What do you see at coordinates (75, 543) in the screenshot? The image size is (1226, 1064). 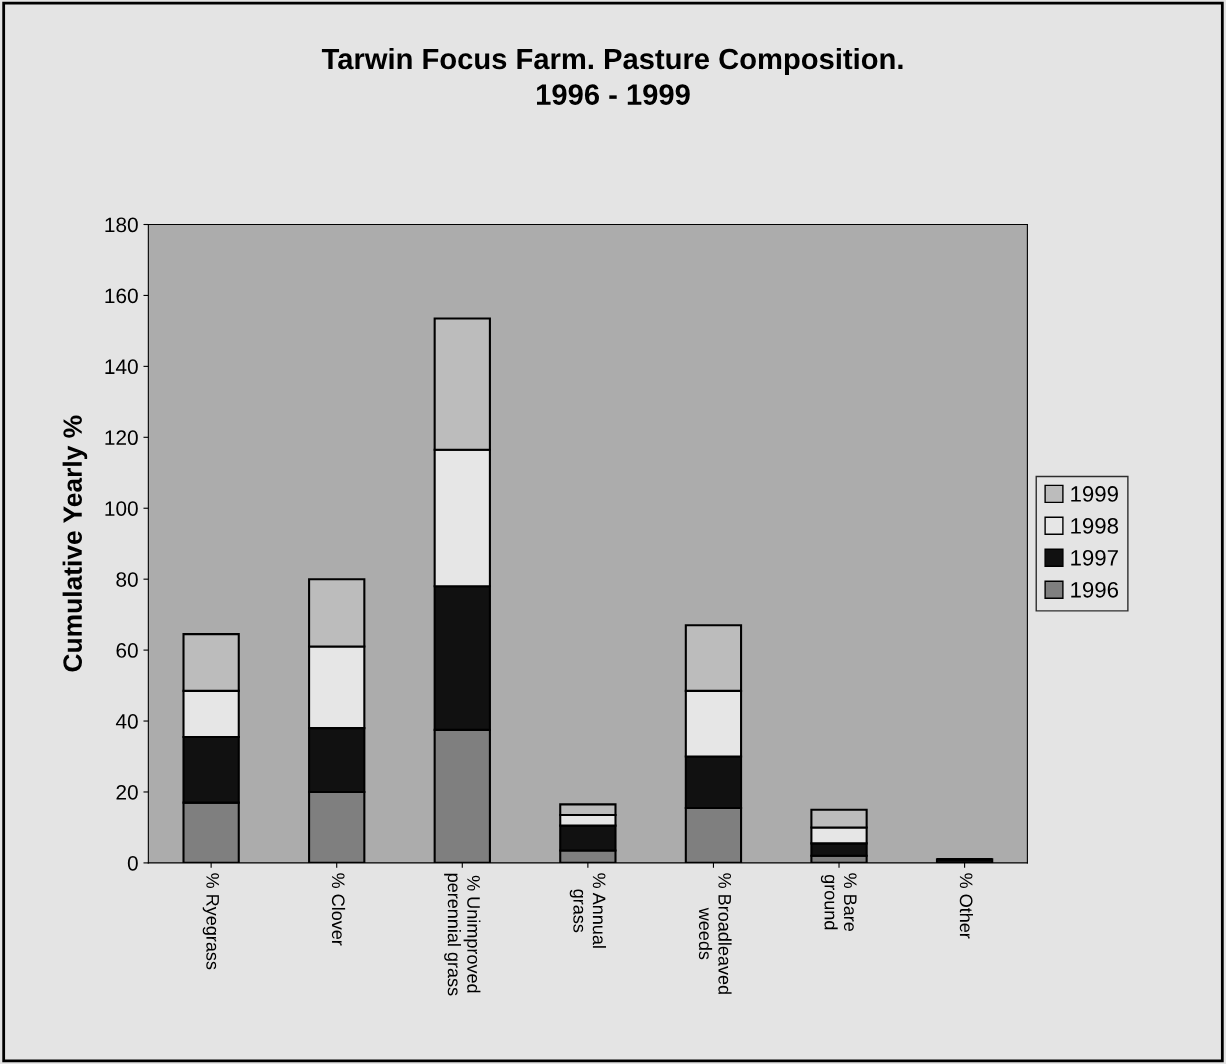 I see `y-axis-title: Cumulative Yearly %` at bounding box center [75, 543].